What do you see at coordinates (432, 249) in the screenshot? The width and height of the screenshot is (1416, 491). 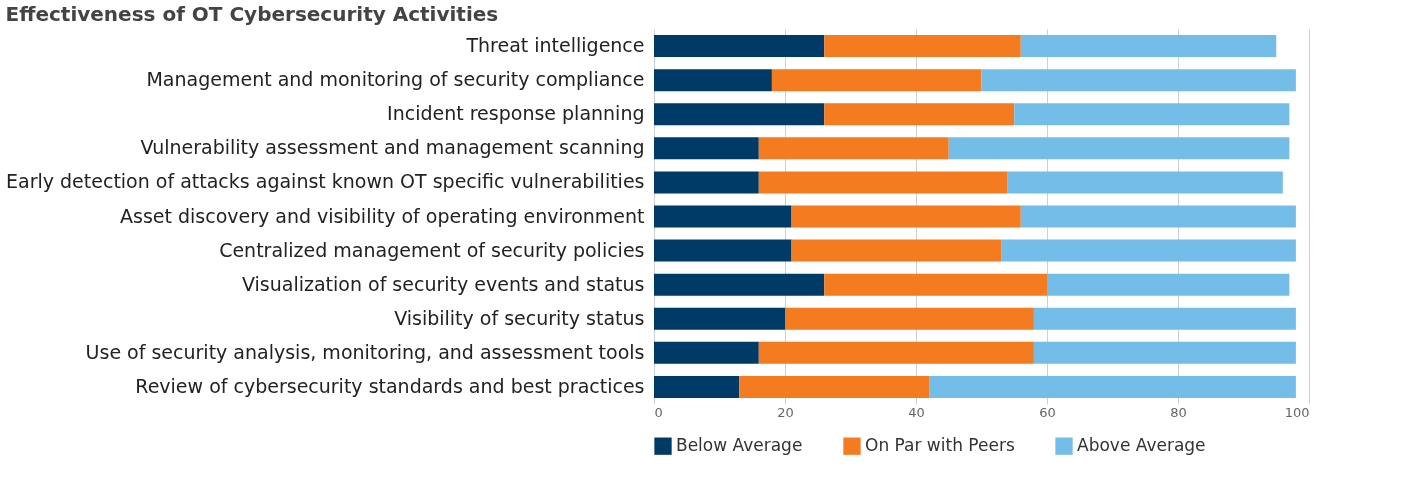 I see `y-tick-label: Centralized management of security policies` at bounding box center [432, 249].